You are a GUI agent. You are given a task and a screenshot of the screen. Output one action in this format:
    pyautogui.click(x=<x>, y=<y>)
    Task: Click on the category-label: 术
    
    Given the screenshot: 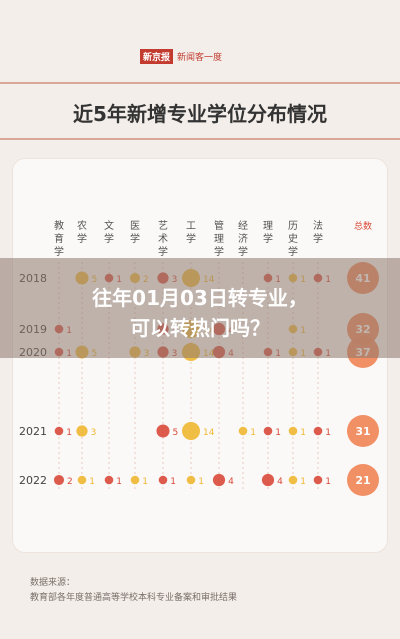 What is the action you would take?
    pyautogui.click(x=163, y=239)
    